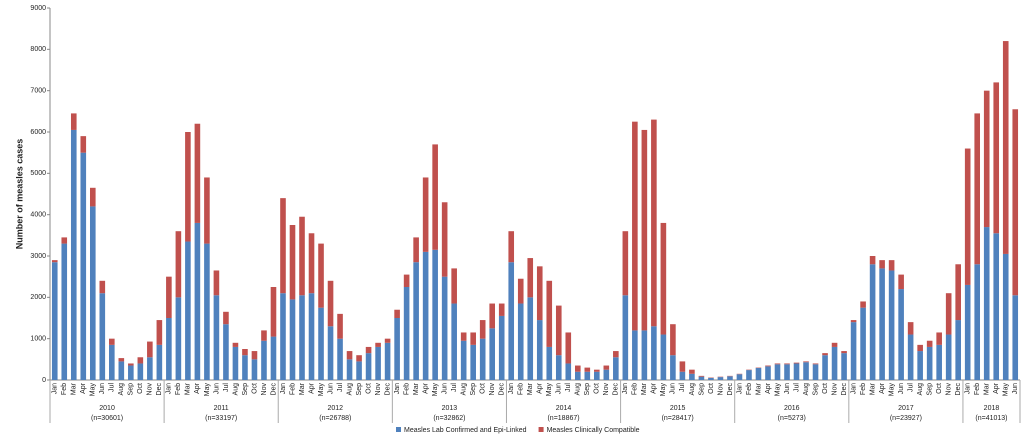 The width and height of the screenshot is (1024, 446). Describe the element at coordinates (559, 388) in the screenshot. I see `x-tick-label: Jun` at that location.